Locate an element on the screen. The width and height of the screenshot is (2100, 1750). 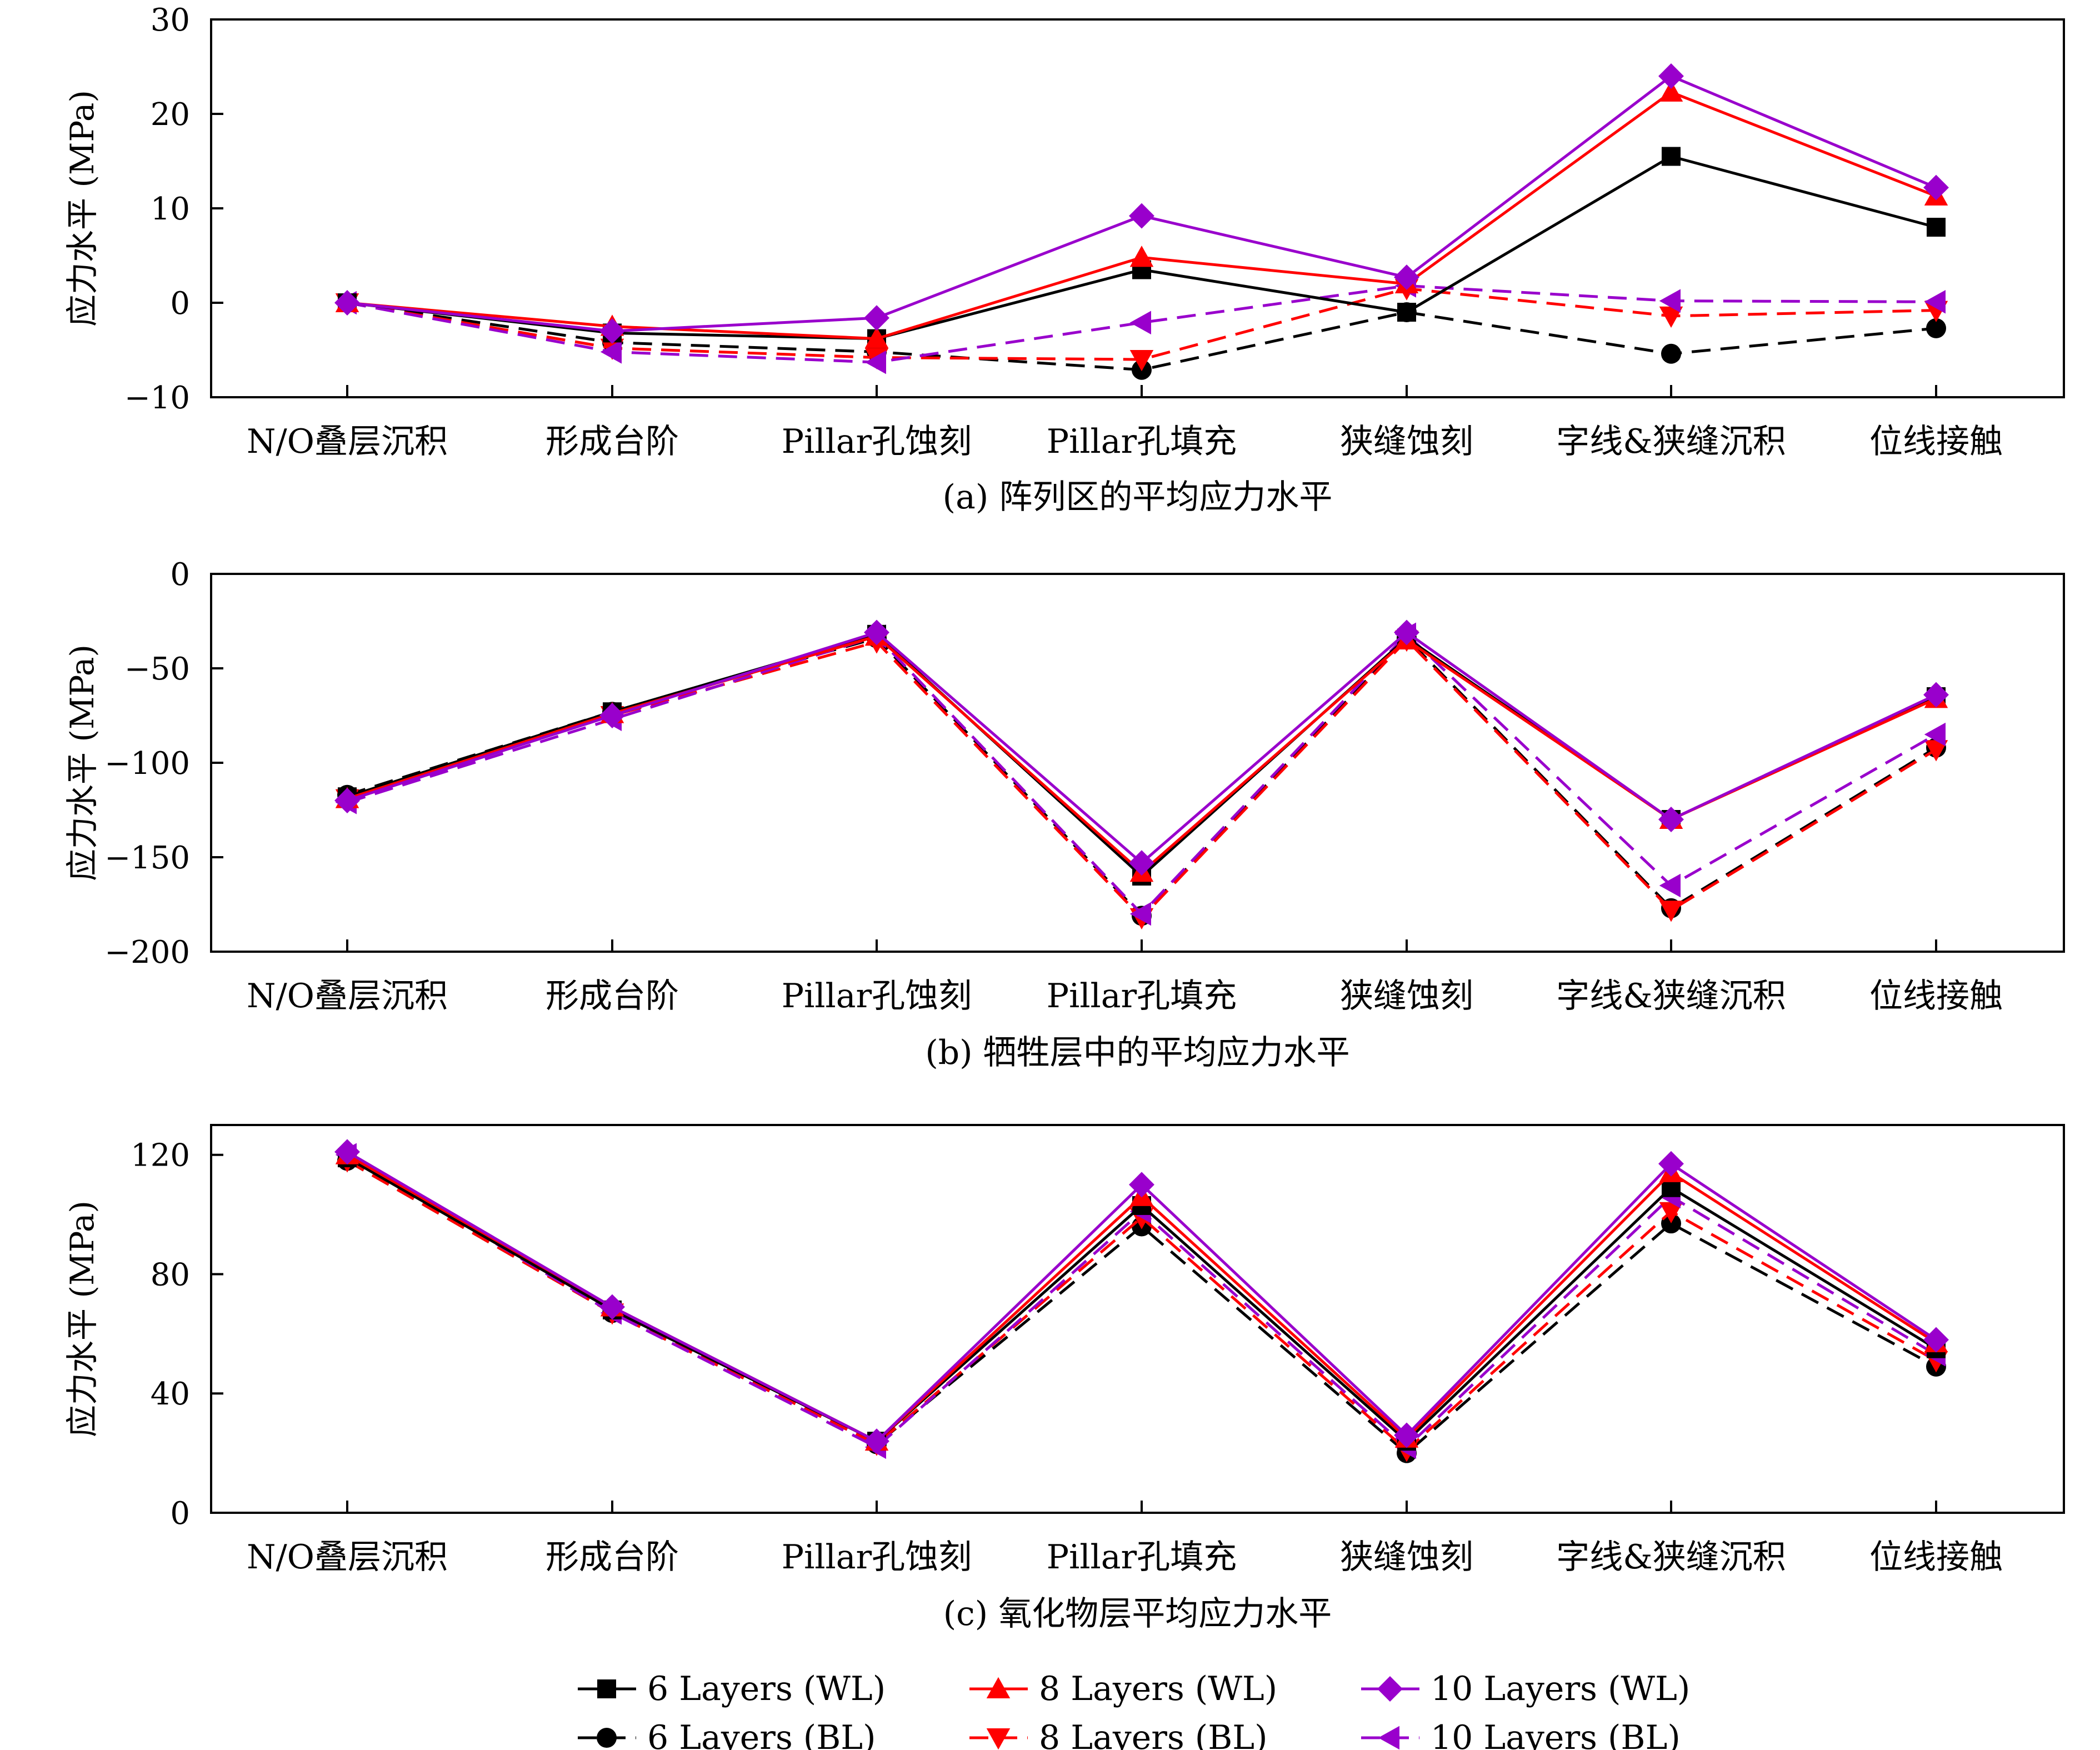
legend-label: 8 Layers (BL) is located at coordinates (1154, 1734).